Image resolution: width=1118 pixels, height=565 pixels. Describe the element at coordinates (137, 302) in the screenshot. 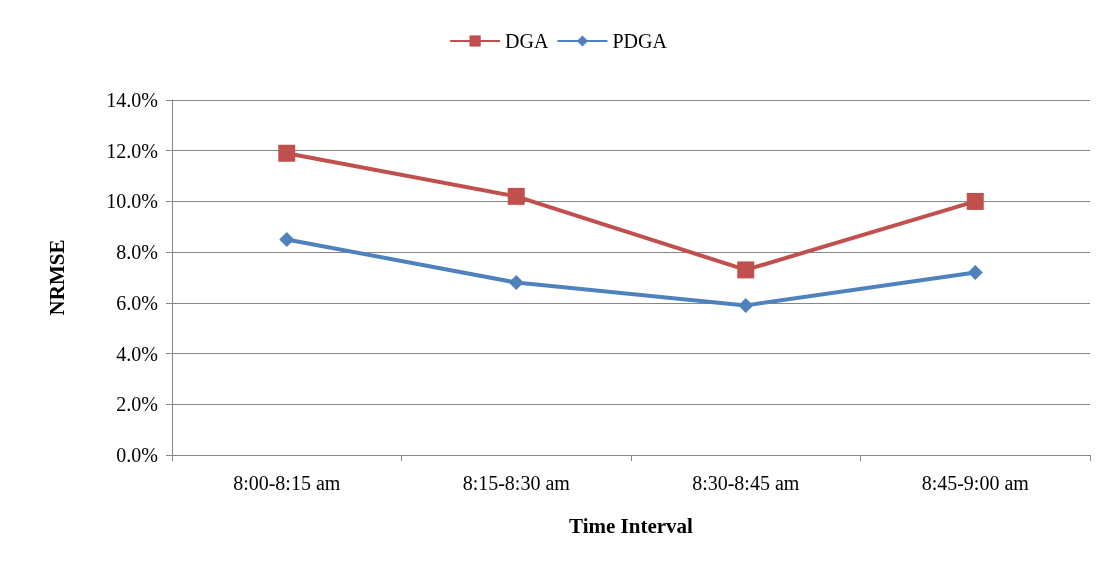

I see `y-tick-label: 6.0%` at that location.